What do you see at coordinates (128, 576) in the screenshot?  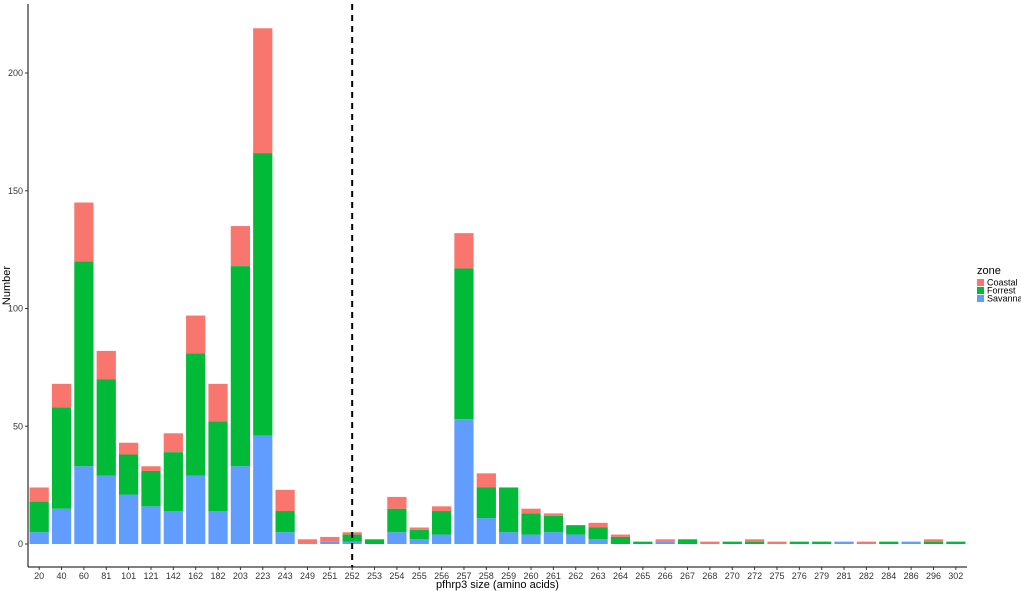 I see `x-tick-label: 101` at bounding box center [128, 576].